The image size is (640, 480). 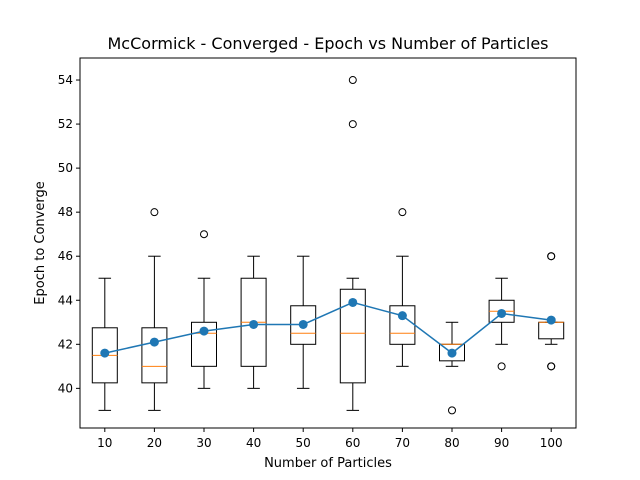 What do you see at coordinates (402, 443) in the screenshot?
I see `x-tick-label: 70` at bounding box center [402, 443].